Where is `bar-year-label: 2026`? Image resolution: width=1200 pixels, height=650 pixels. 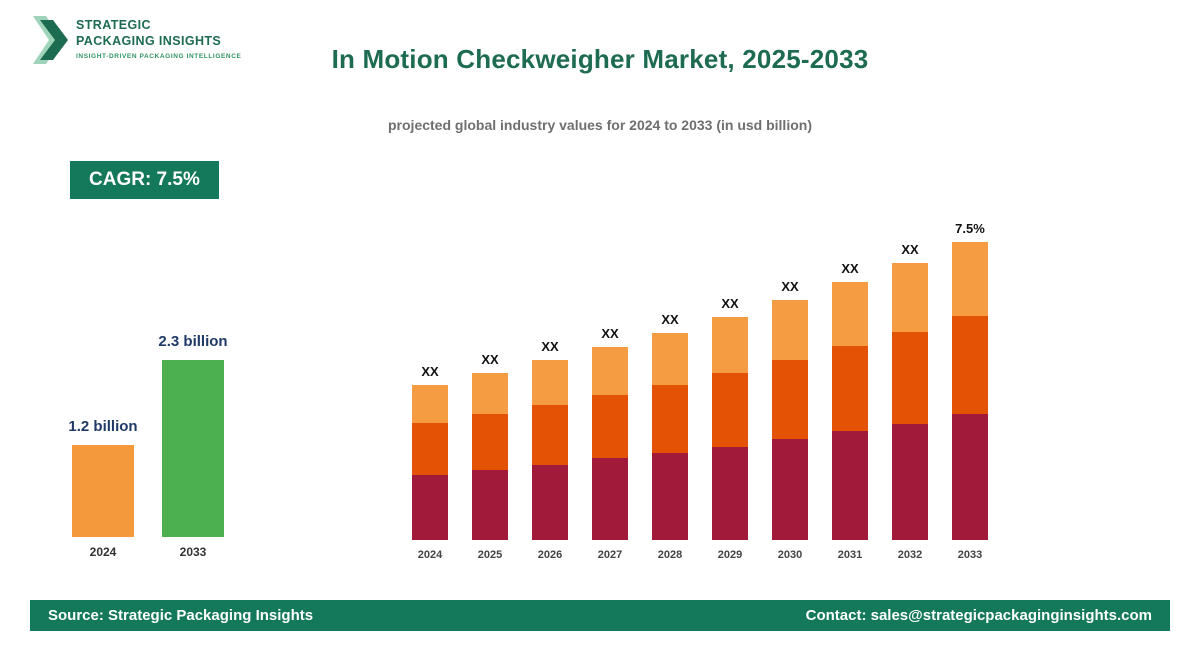 bar-year-label: 2026 is located at coordinates (550, 555).